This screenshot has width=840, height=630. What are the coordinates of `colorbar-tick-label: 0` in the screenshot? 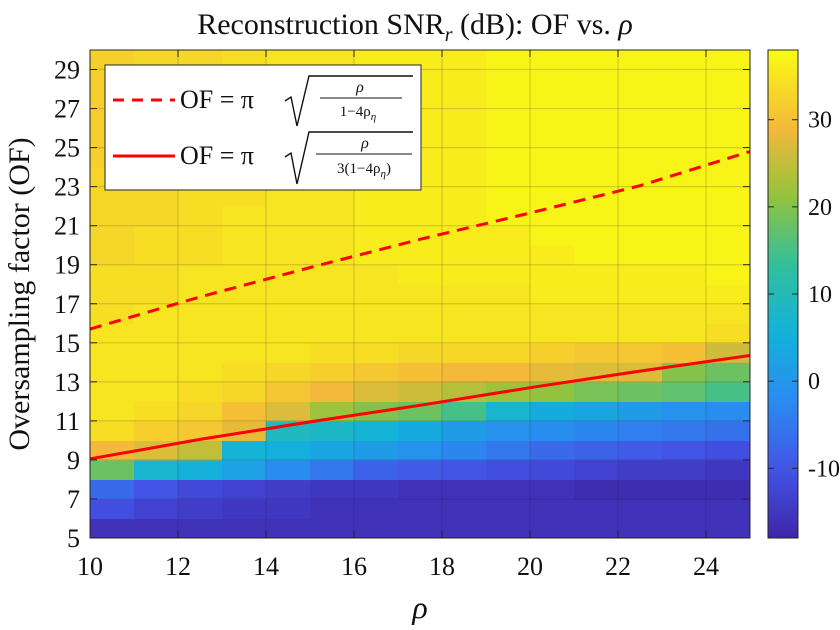 It's located at (814, 382).